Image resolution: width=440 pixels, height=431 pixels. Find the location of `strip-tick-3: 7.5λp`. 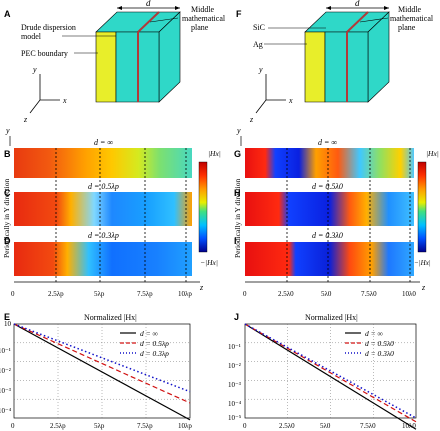

strip-tick-3: 7.5λp is located at coordinates (145, 294).